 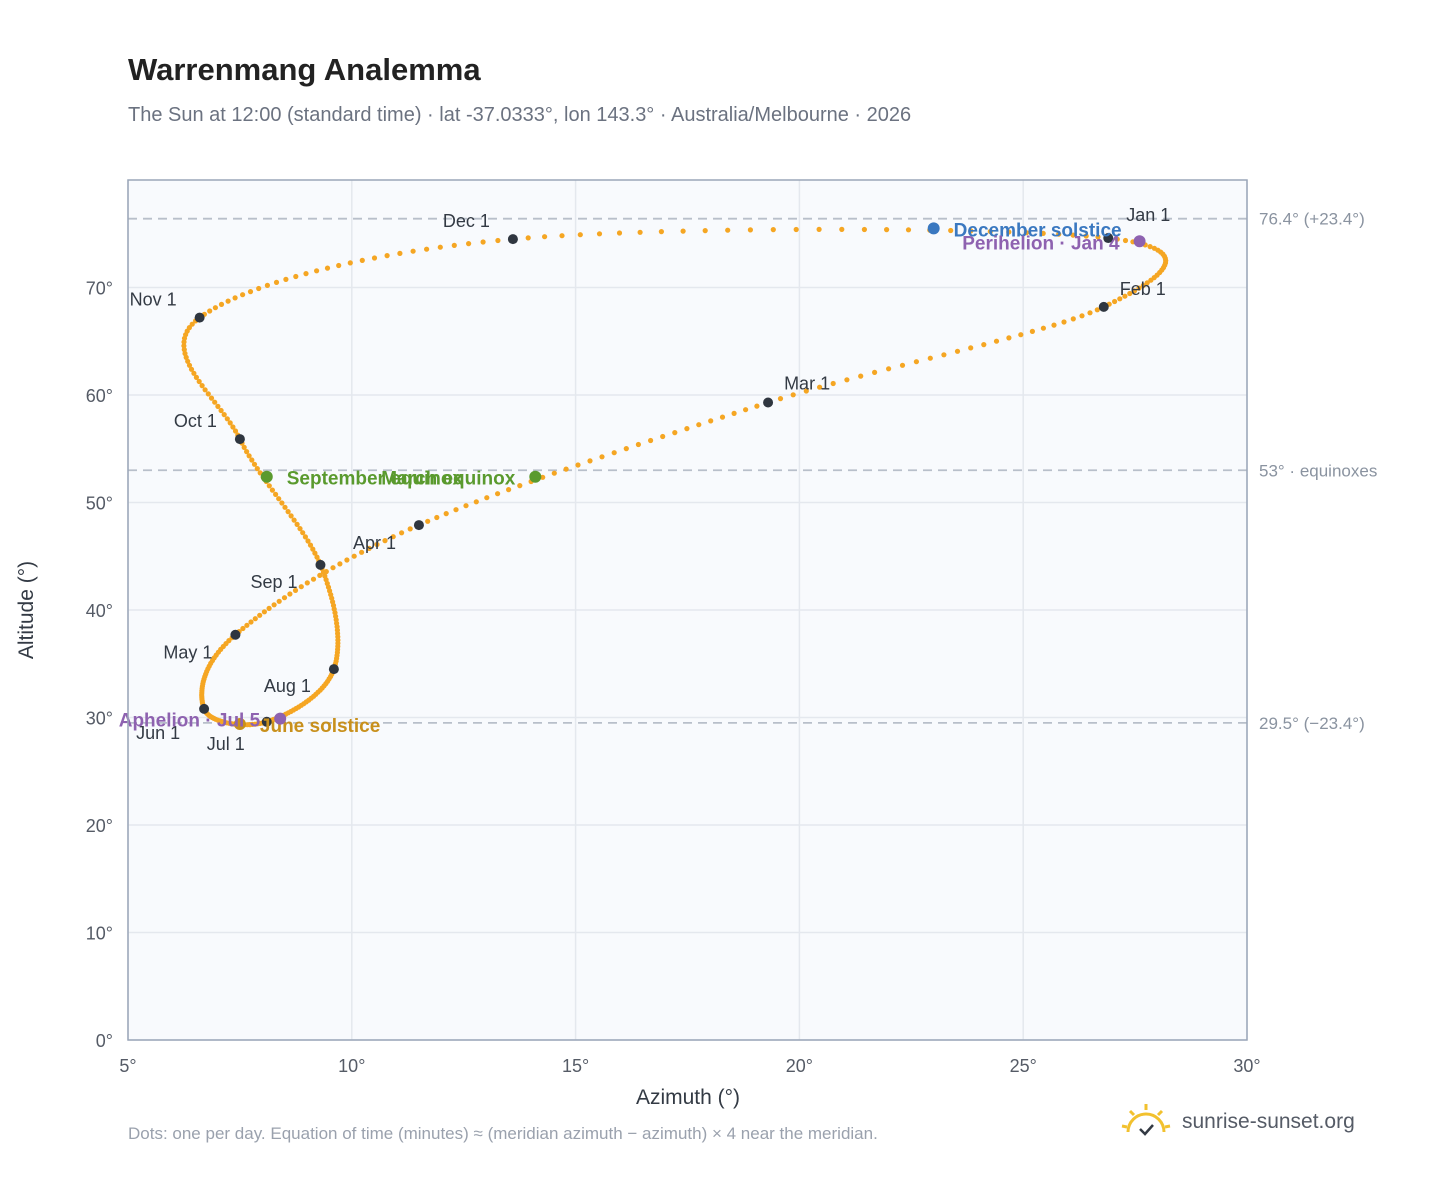 I want to click on y-tick-label: 70°, so click(x=99, y=289).